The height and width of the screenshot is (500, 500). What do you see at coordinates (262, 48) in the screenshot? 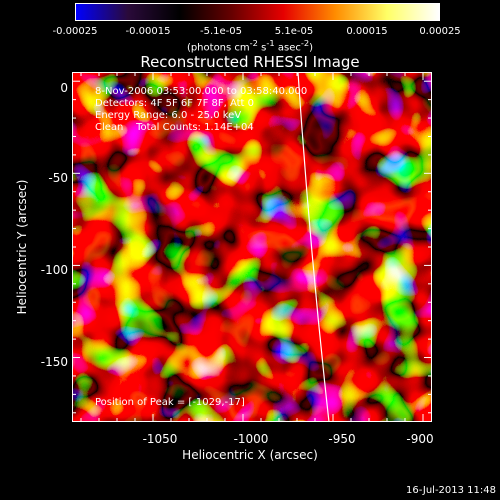
I see `units-text: s` at bounding box center [262, 48].